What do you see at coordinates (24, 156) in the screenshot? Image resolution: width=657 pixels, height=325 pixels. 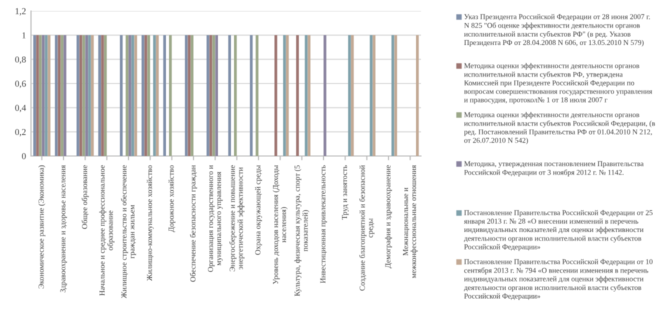 I see `y-tick-label: 0` at bounding box center [24, 156].